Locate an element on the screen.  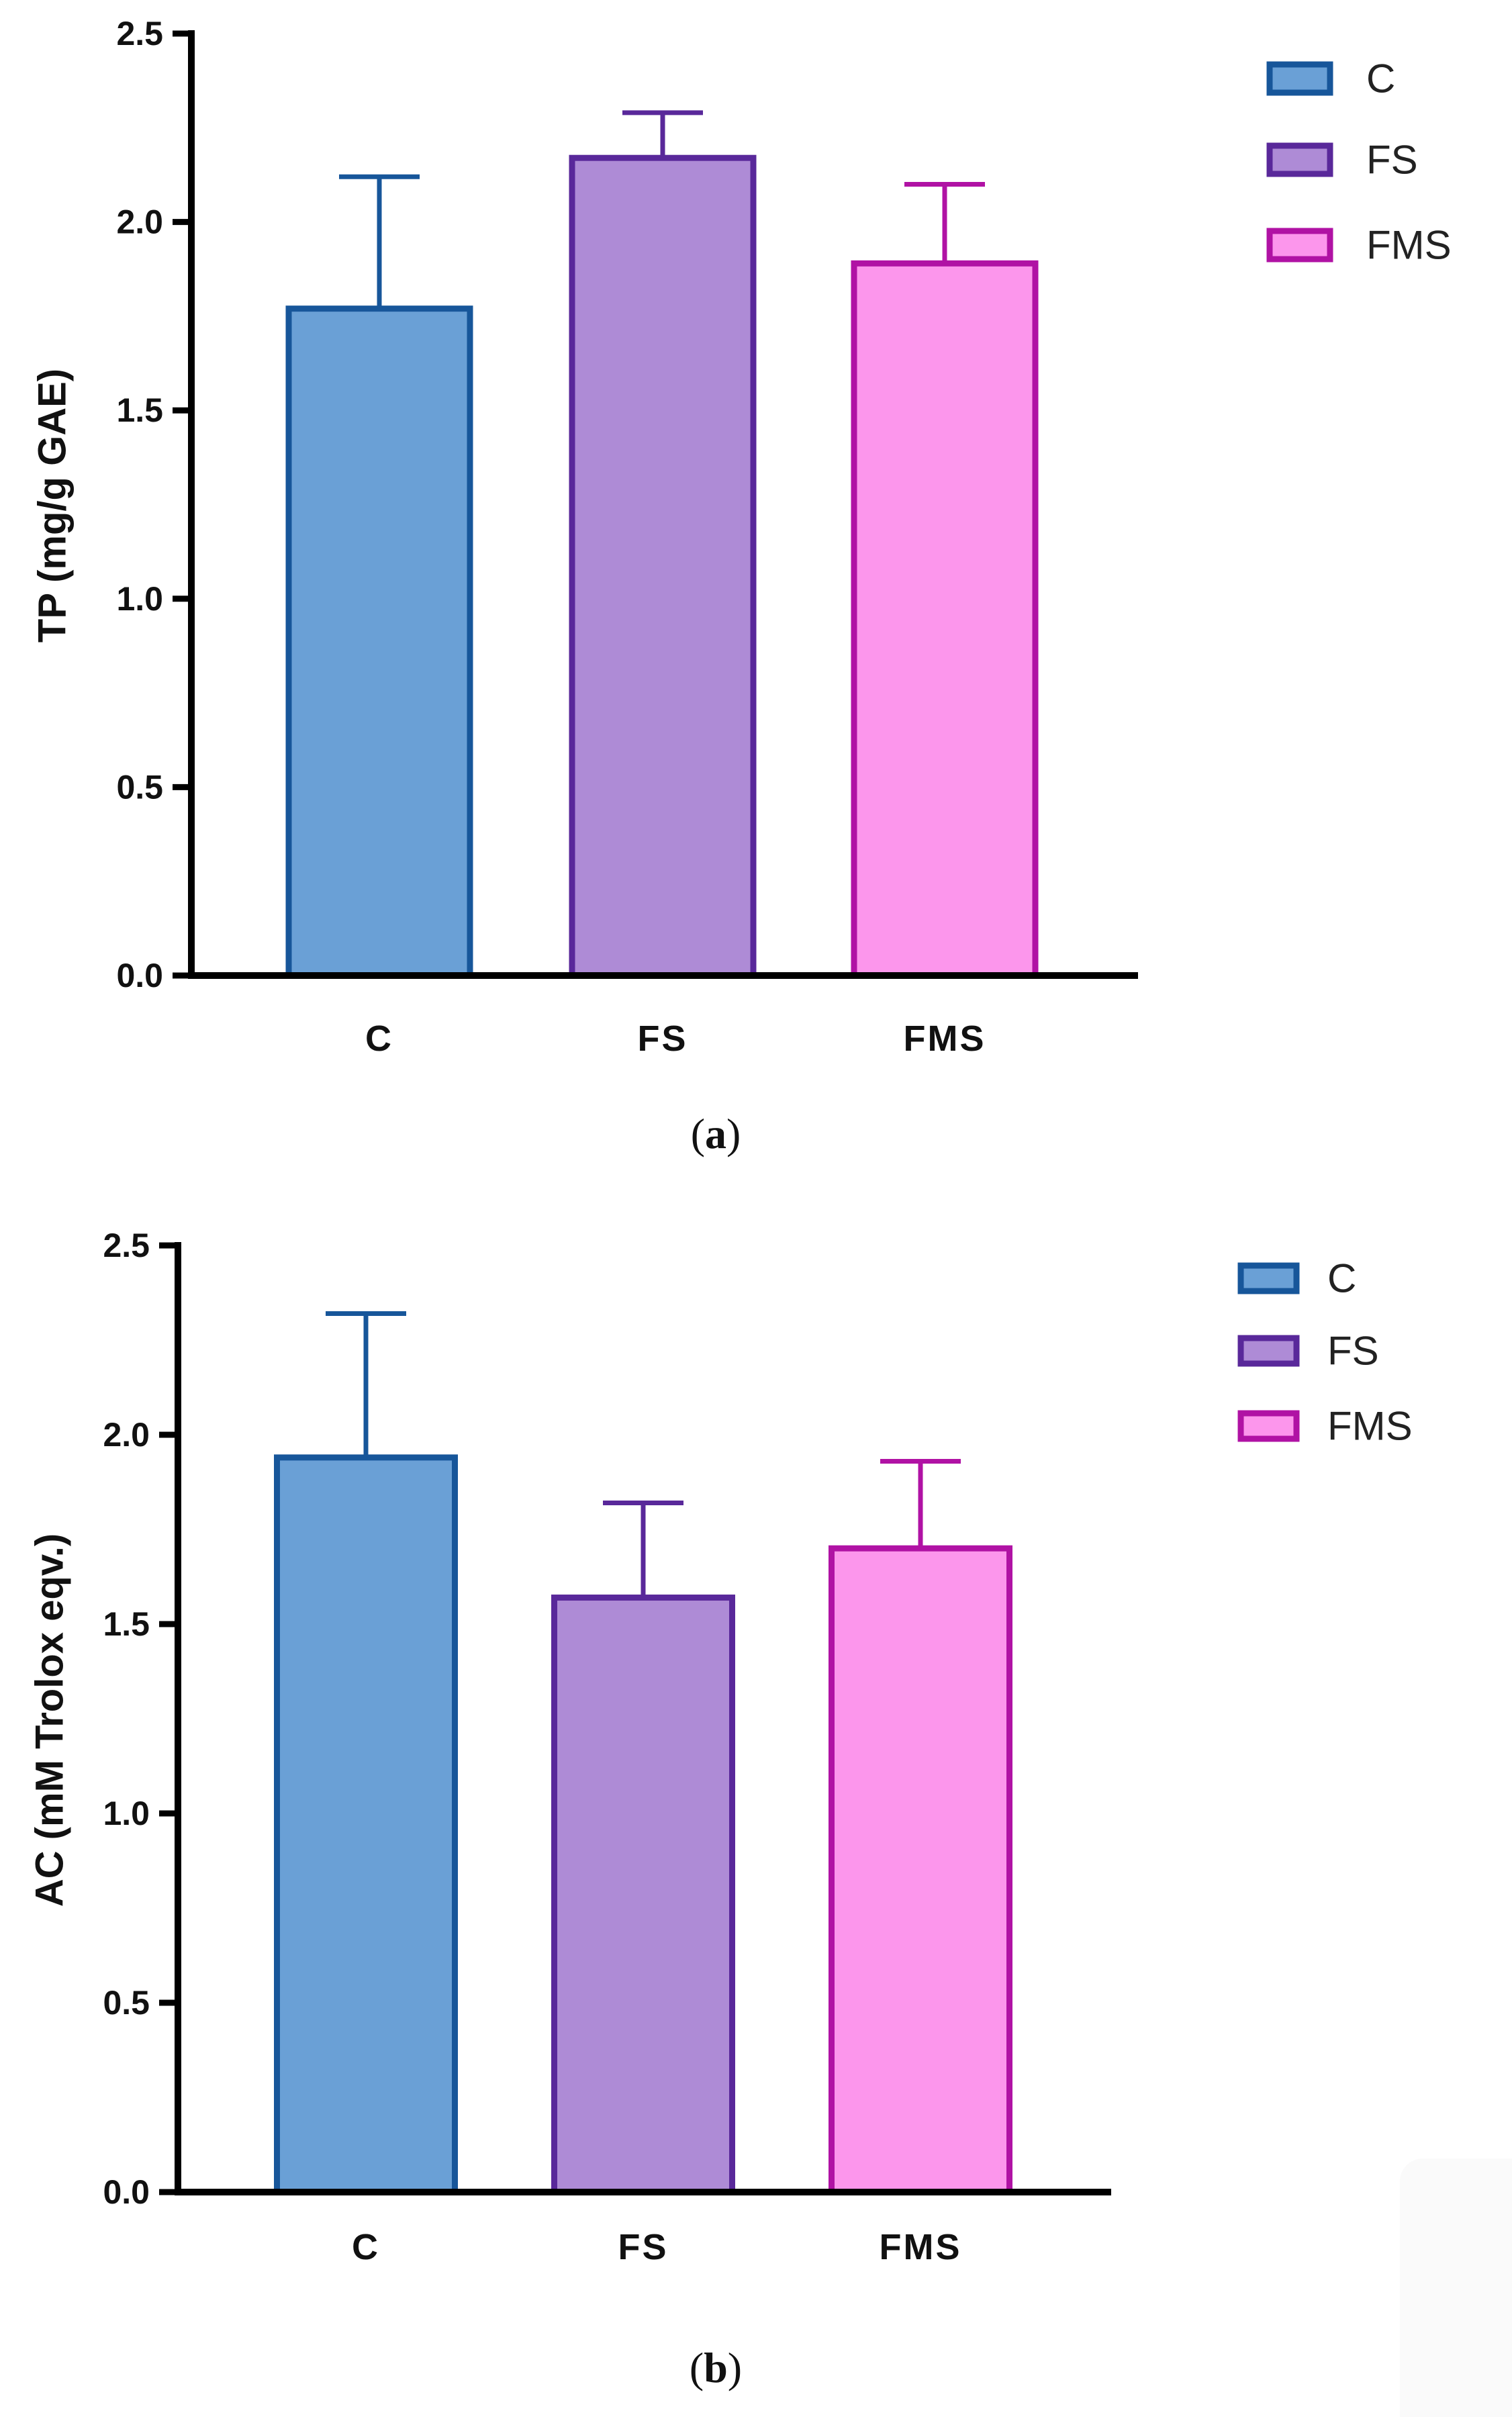
bar-a-fs is located at coordinates (663, 567).